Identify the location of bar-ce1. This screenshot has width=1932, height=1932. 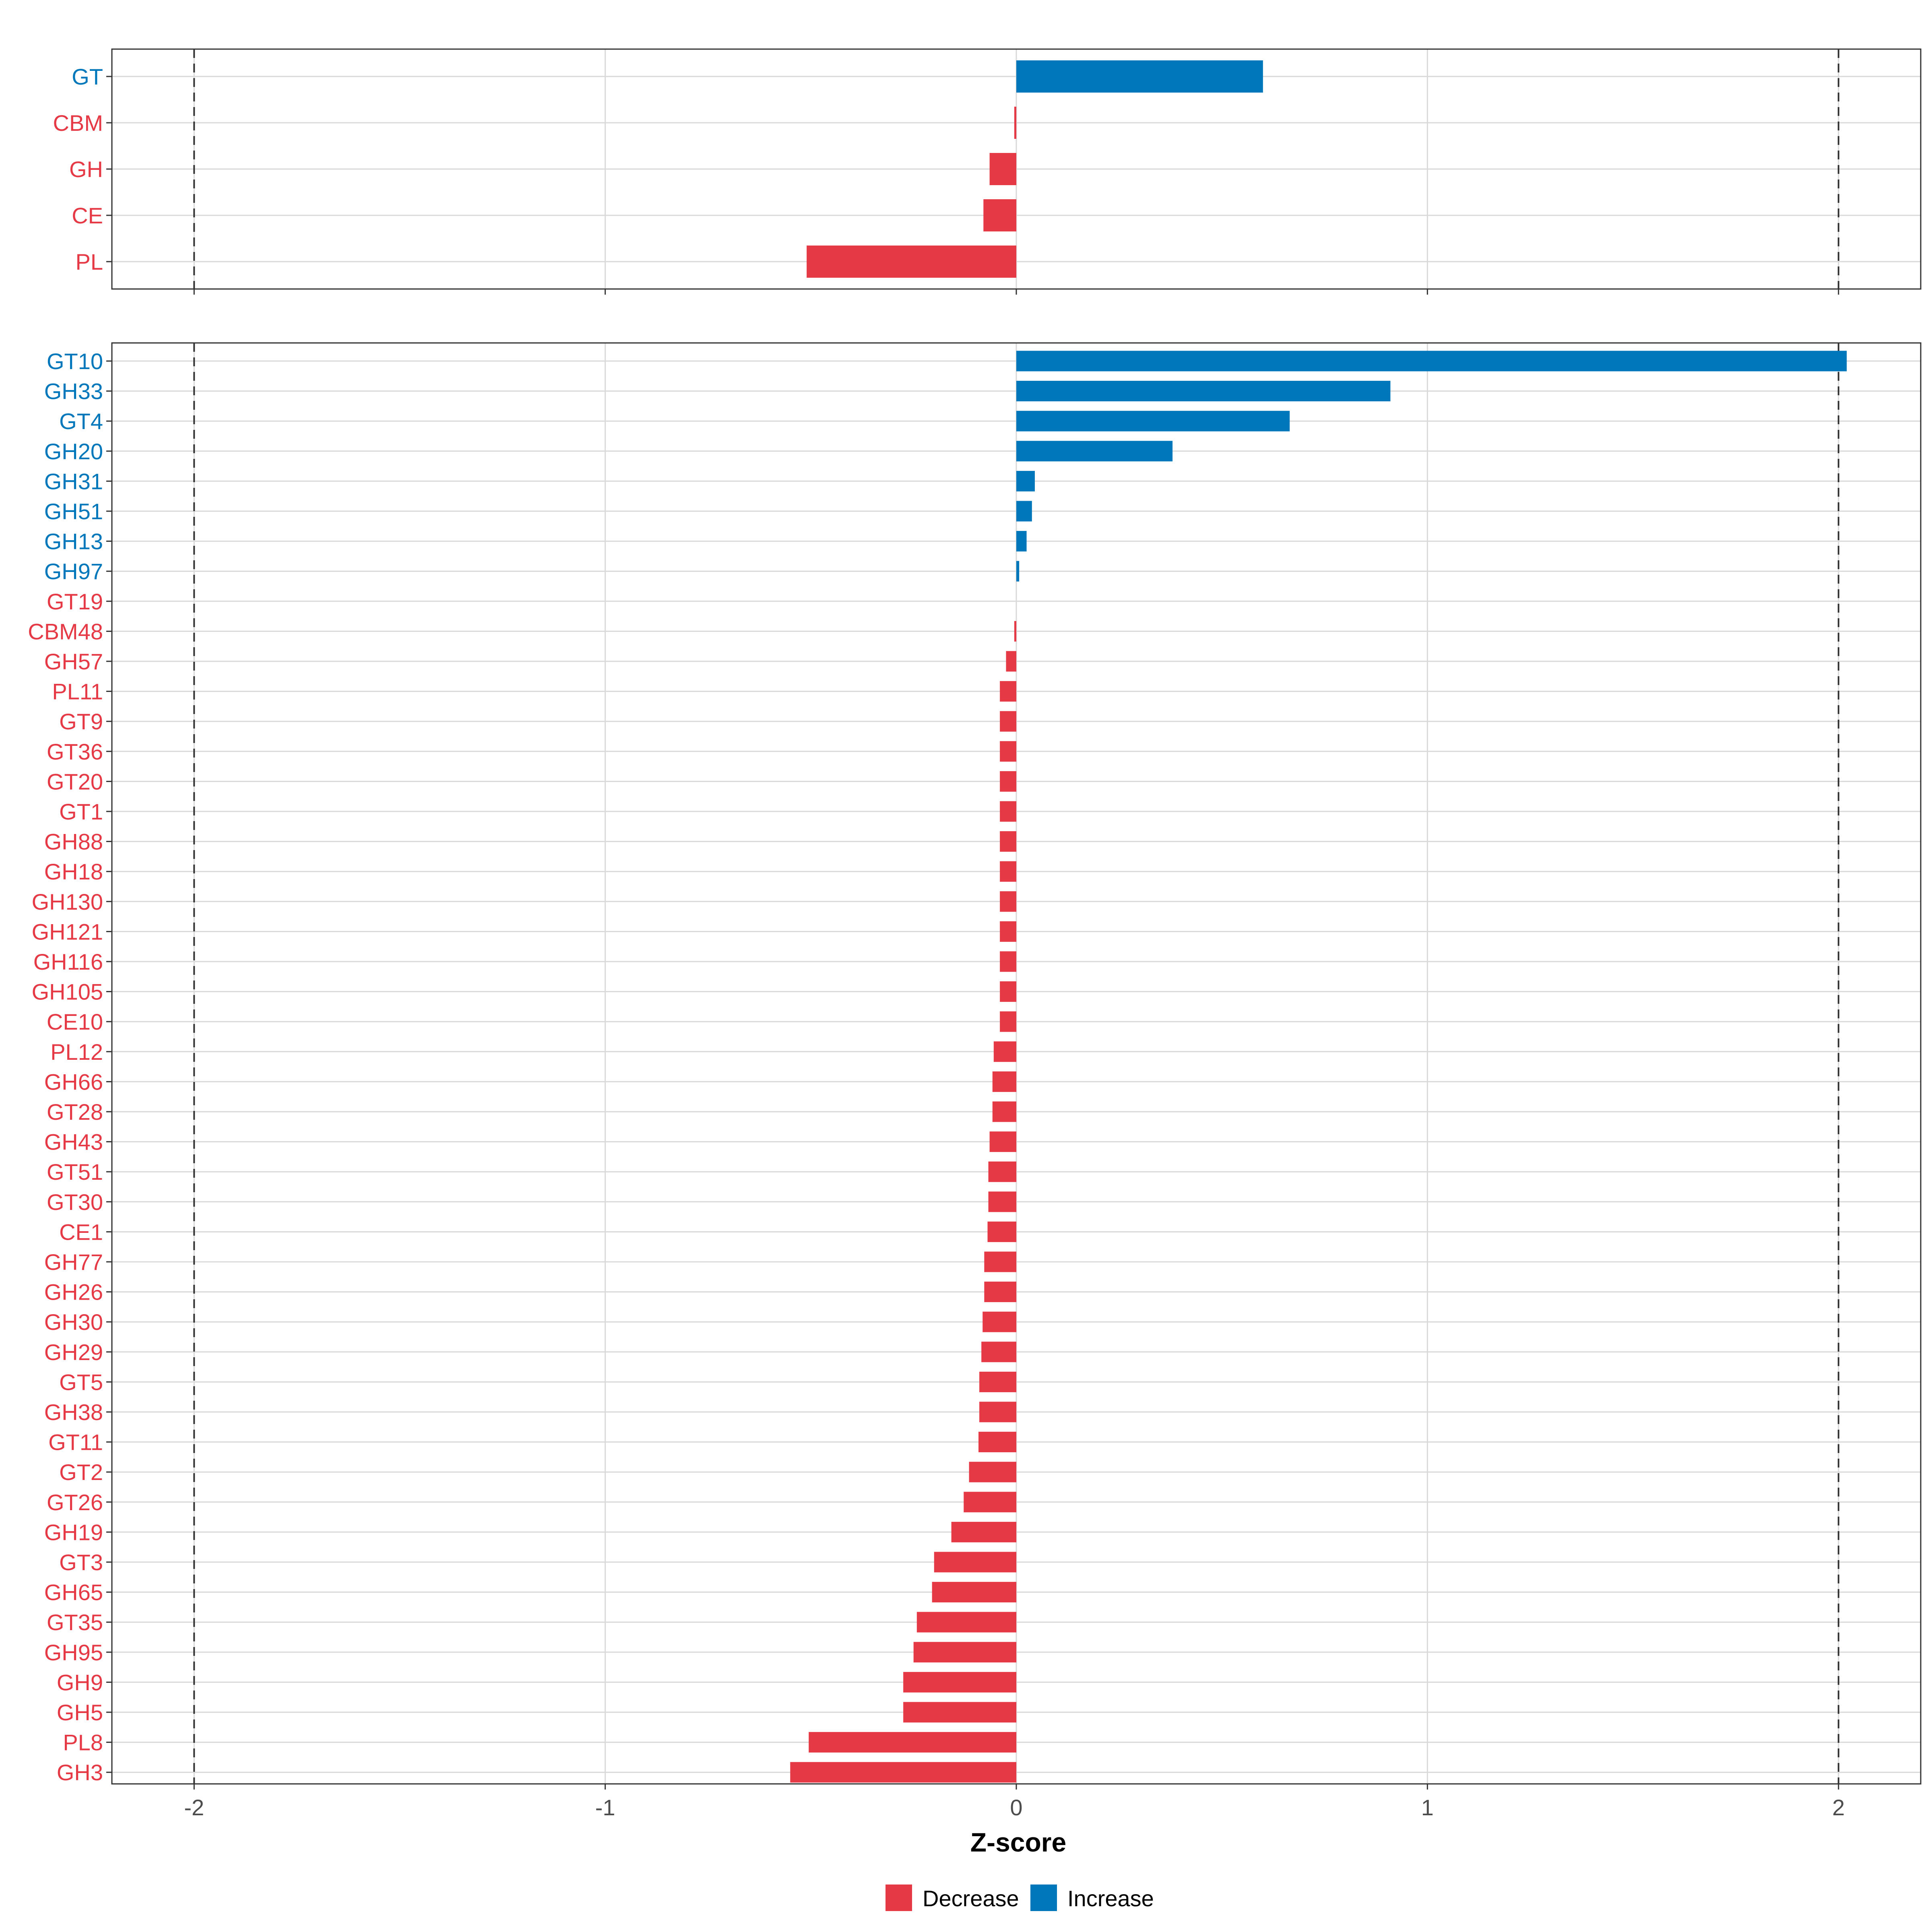
(1001, 1231).